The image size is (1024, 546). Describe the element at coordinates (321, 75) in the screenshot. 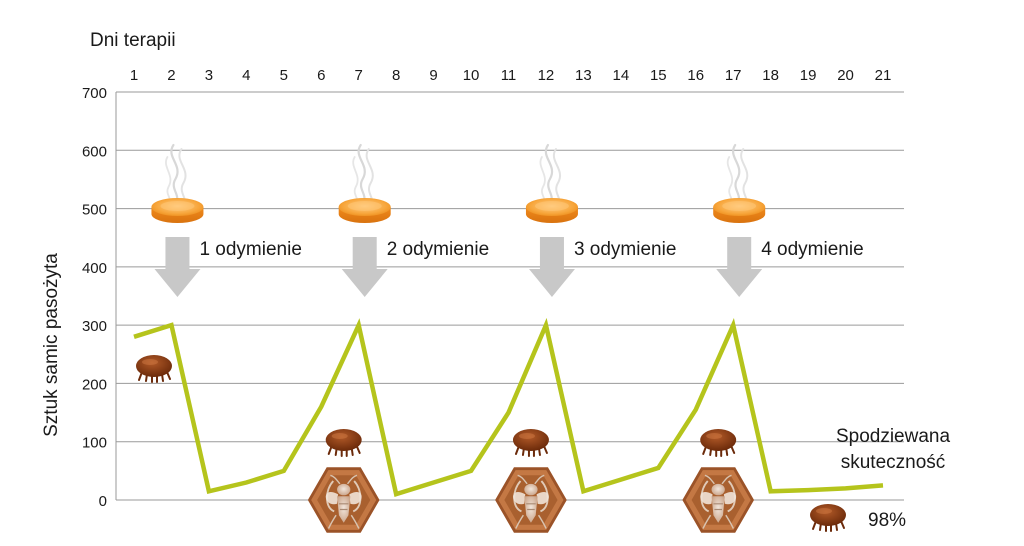

I see `x-tick-label: 6` at that location.